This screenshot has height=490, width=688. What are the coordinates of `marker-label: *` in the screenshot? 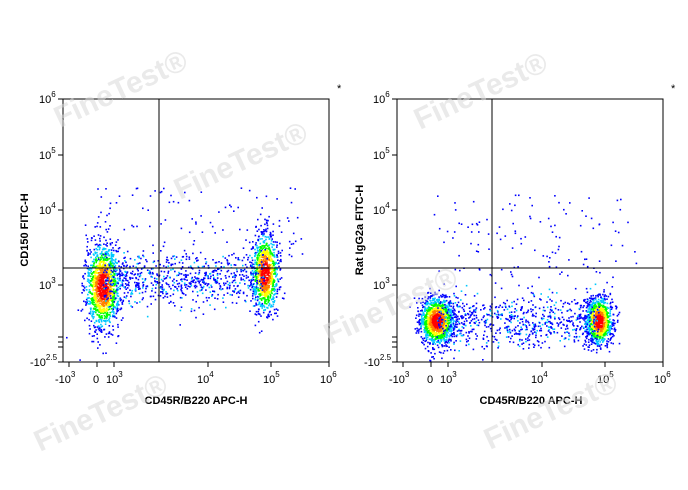 It's located at (339, 89).